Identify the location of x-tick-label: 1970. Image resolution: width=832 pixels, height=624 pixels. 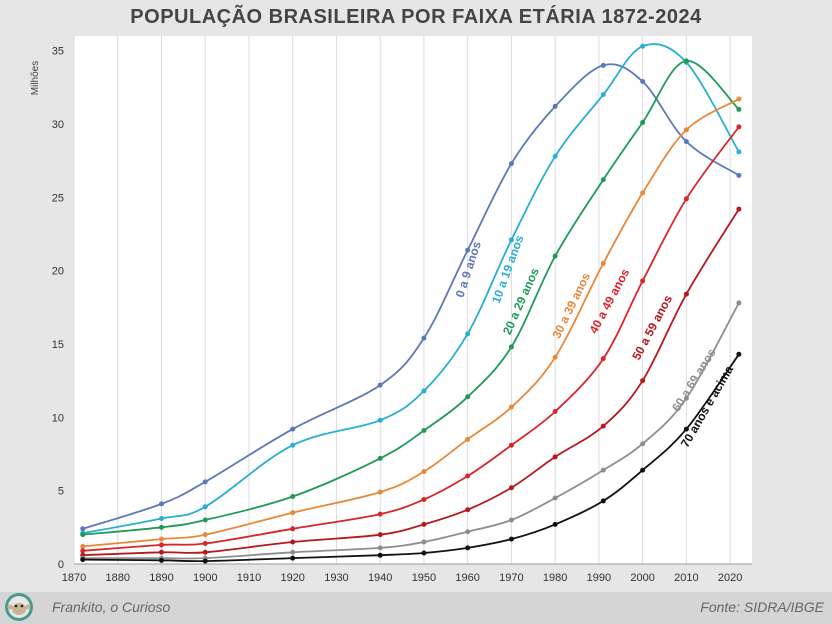
(511, 578).